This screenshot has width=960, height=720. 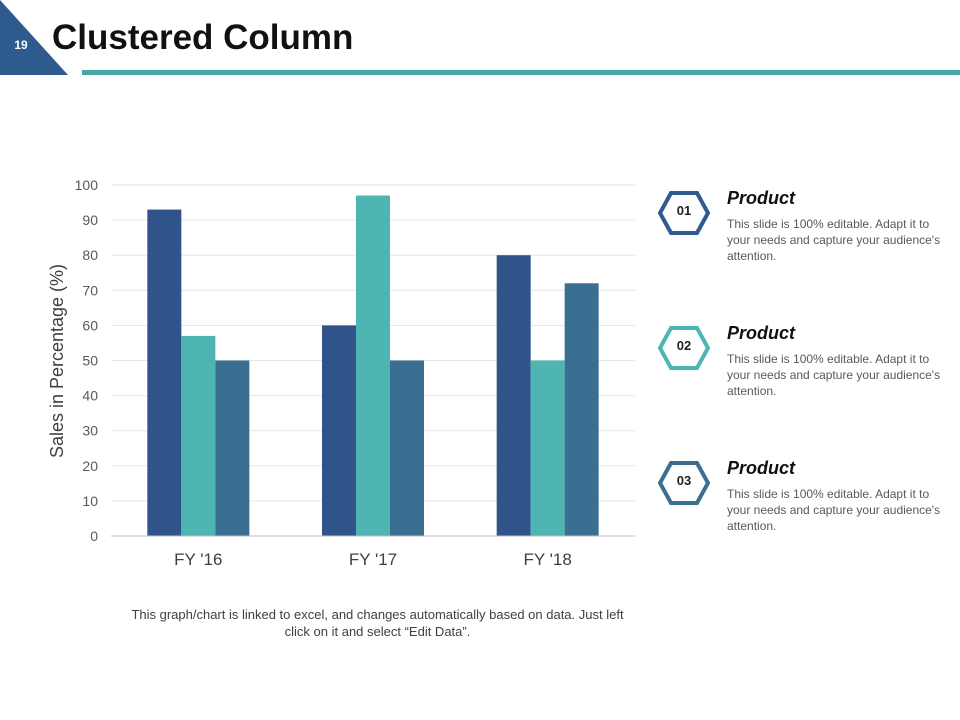 What do you see at coordinates (198, 559) in the screenshot?
I see `x-category-label: FY '16` at bounding box center [198, 559].